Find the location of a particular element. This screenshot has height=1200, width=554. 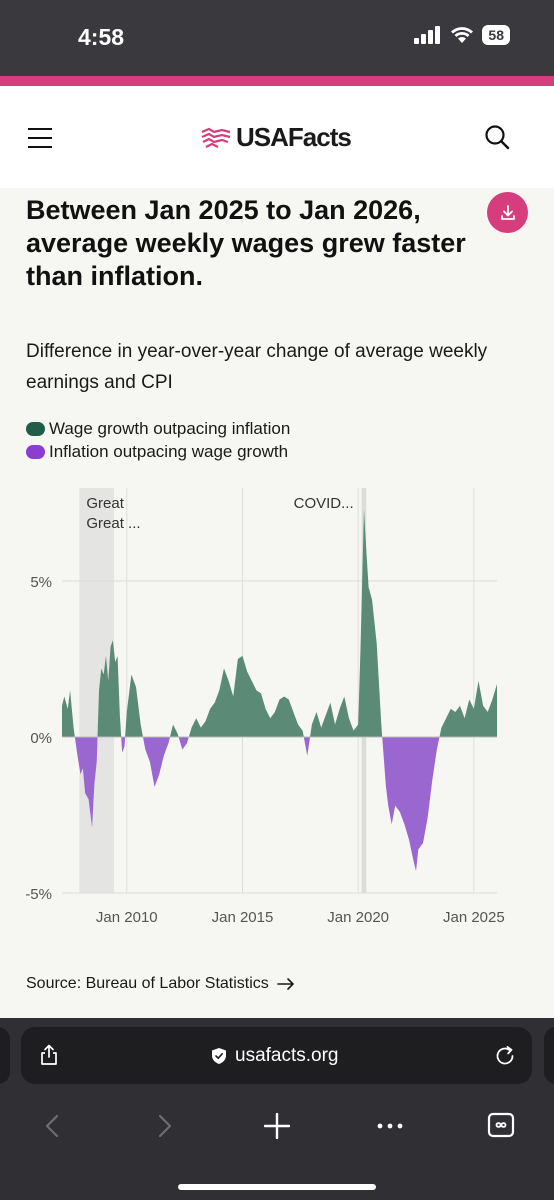

share-icon is located at coordinates (49, 1055).